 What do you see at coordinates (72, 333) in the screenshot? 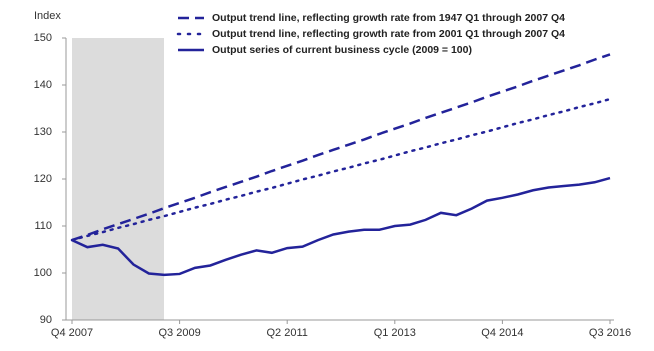
I see `x-tick-label: Q4 2007` at bounding box center [72, 333].